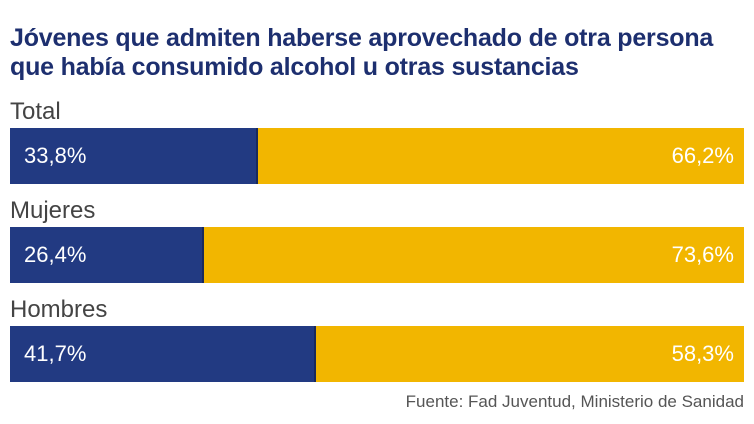 Image resolution: width=754 pixels, height=424 pixels. I want to click on bar-segment-hombres-1: 41,7%, so click(163, 354).